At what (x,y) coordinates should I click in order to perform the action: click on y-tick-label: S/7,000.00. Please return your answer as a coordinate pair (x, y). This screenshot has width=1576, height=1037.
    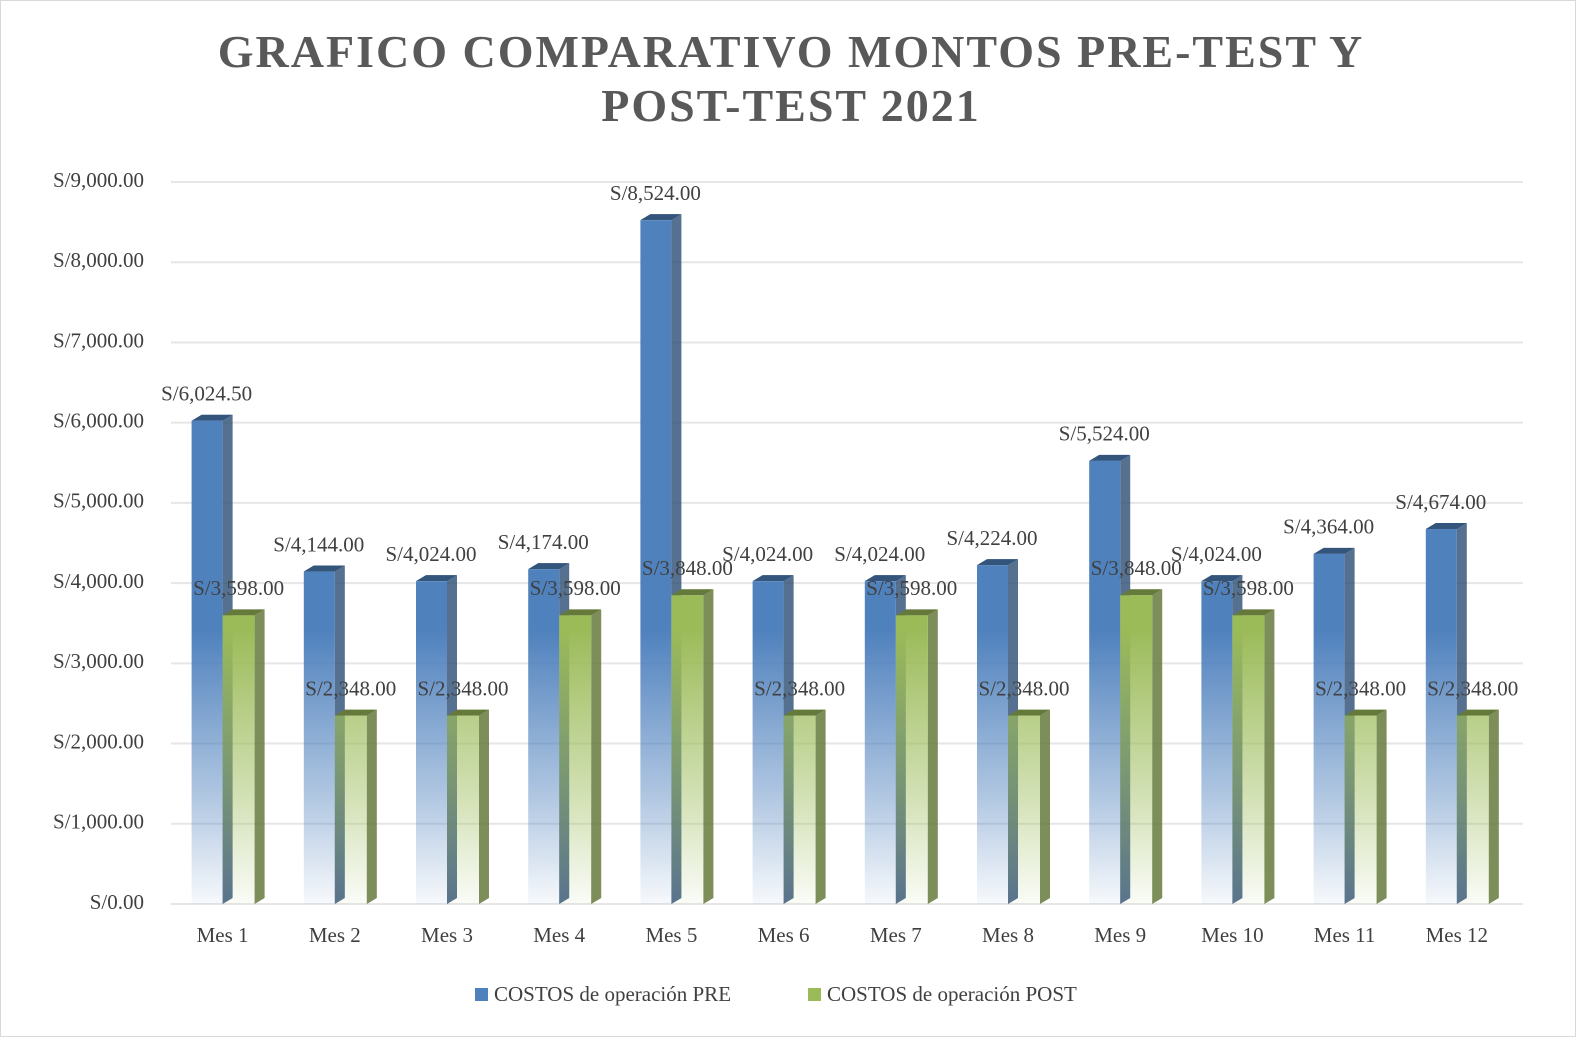
    Looking at the image, I should click on (98, 340).